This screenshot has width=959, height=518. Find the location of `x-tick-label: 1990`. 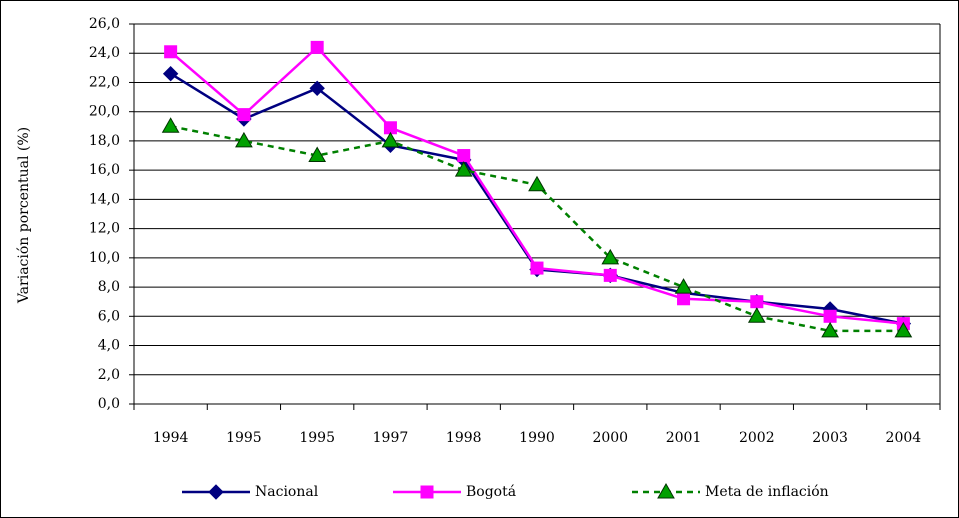

x-tick-label: 1990 is located at coordinates (537, 438).